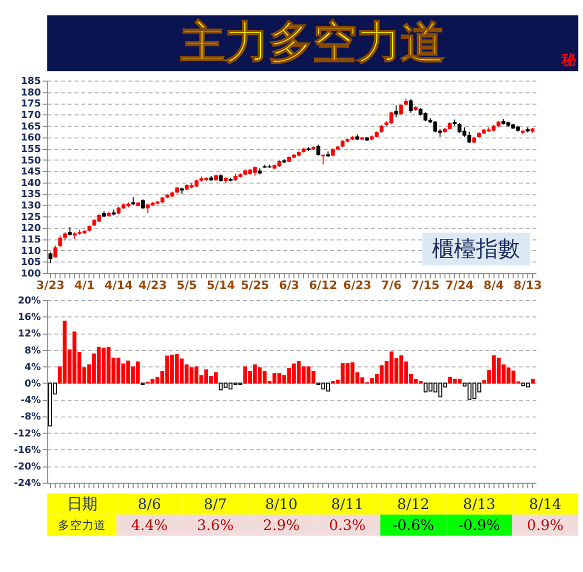 The width and height of the screenshot is (583, 572). Describe the element at coordinates (28, 467) in the screenshot. I see `y-tick-label: -20%` at that location.